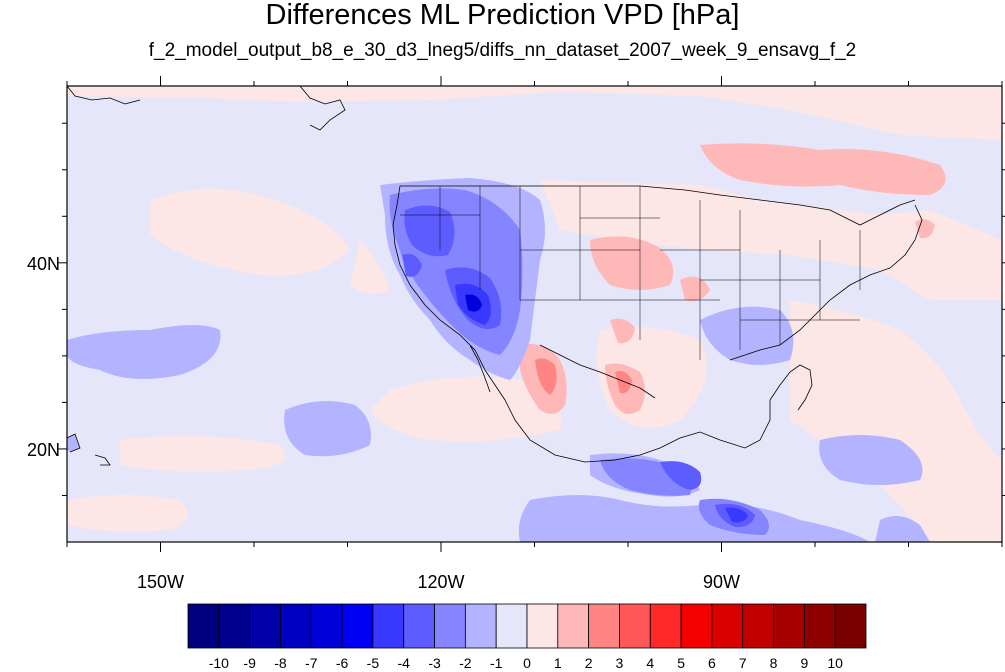 This screenshot has height=672, width=1005. Describe the element at coordinates (681, 663) in the screenshot. I see `colorbar-label: 5` at that location.